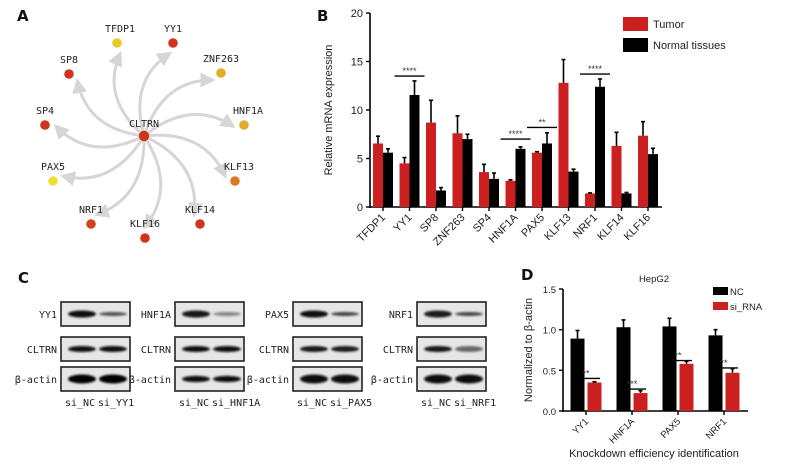  I want to click on node-cltrn, so click(144, 136).